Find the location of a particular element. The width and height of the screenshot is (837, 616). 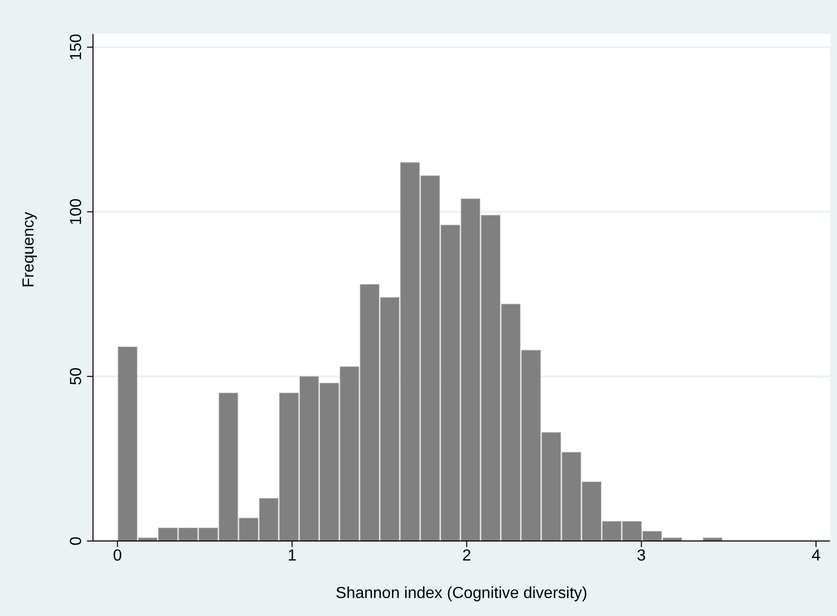

x-tick-label: 1 is located at coordinates (292, 555).